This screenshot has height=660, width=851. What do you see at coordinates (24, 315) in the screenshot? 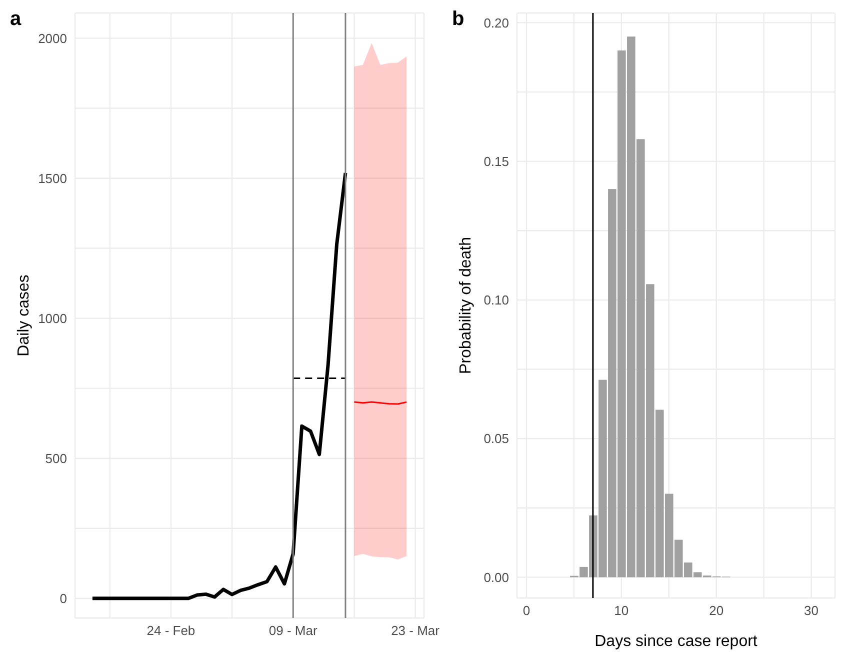
I see `y-axis-title: Daily cases` at bounding box center [24, 315].